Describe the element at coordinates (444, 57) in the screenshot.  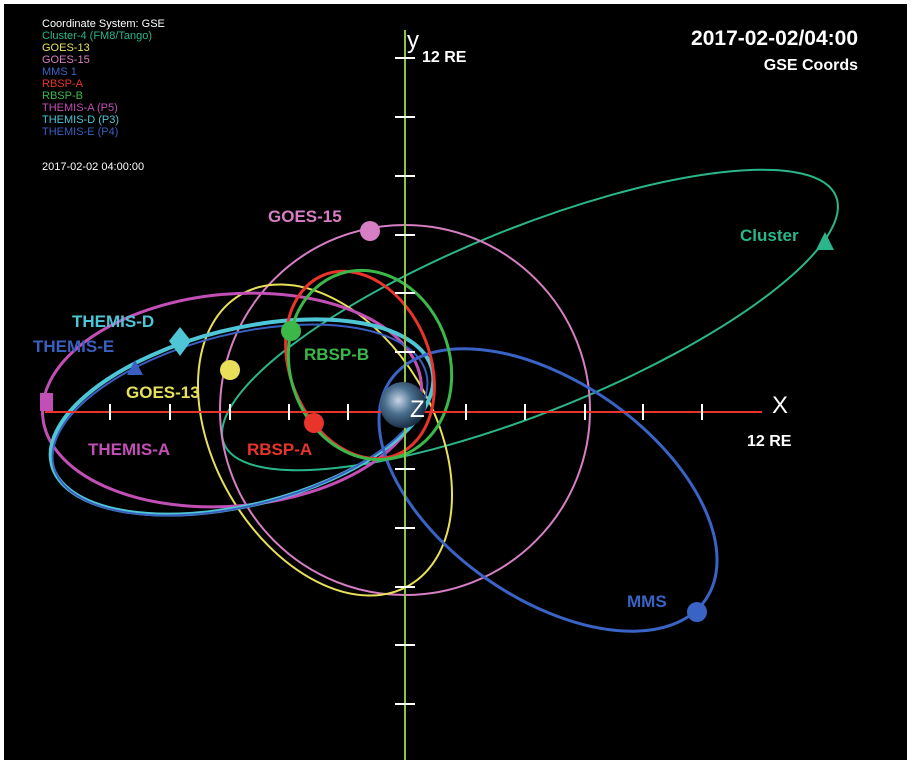
I see `y-extent-label: 12 RE` at that location.